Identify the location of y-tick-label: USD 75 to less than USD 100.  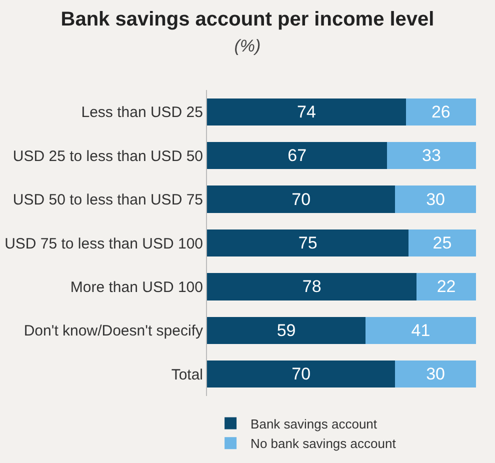
(103, 243).